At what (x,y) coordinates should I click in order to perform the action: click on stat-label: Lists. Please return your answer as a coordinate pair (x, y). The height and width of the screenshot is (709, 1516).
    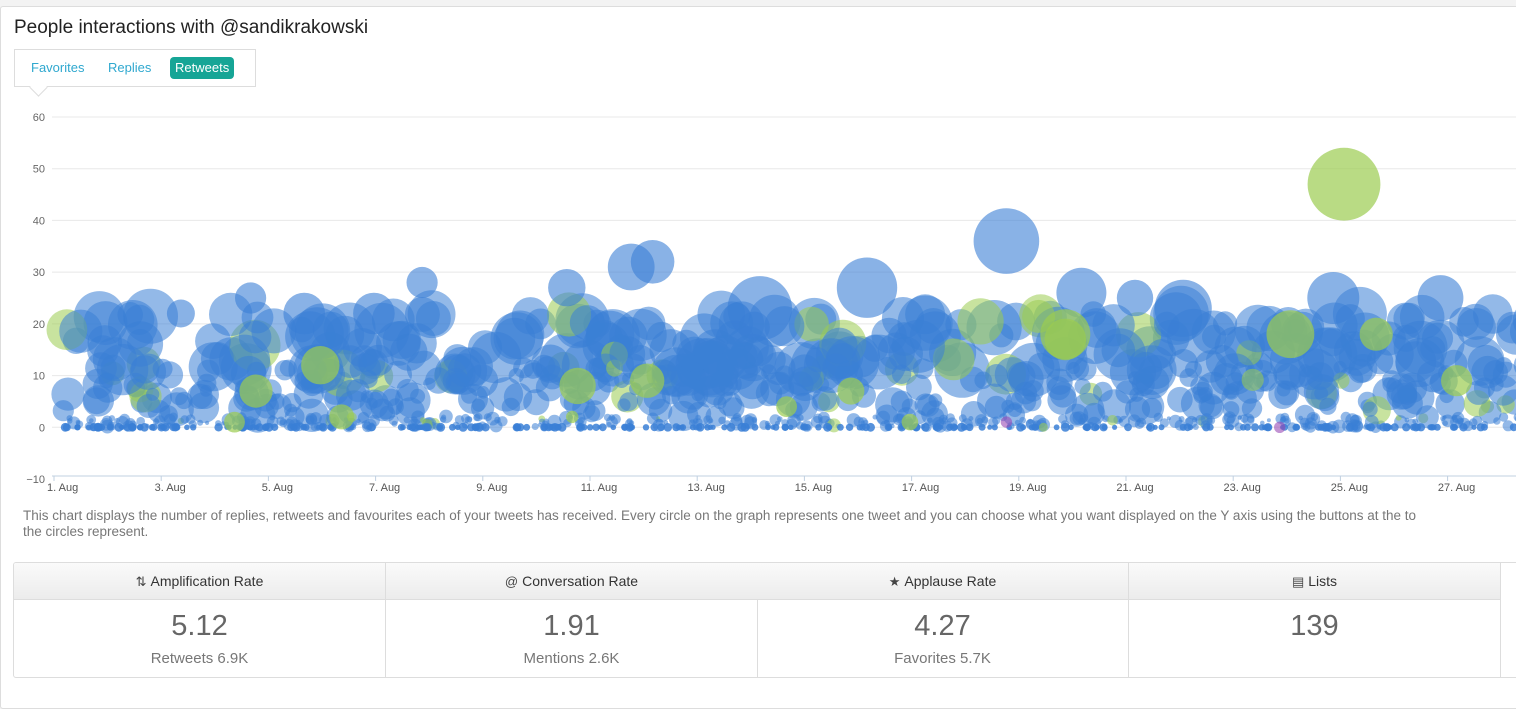
    Looking at the image, I should click on (1322, 581).